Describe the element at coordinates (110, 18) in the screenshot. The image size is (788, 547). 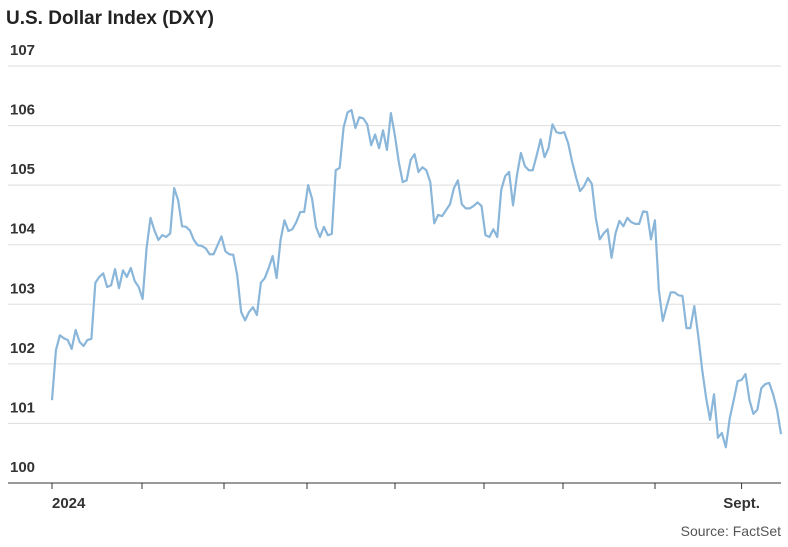
I see `chart-title: U.S. Dollar Index (DXY)` at that location.